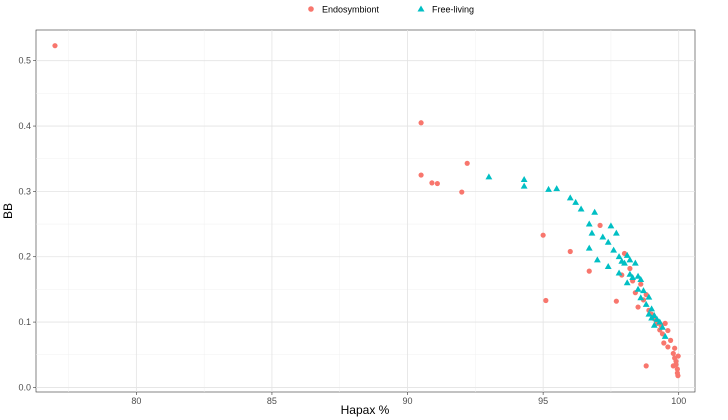 The image size is (728, 420). Describe the element at coordinates (24, 191) in the screenshot. I see `y-tick-label: 0.3` at that location.